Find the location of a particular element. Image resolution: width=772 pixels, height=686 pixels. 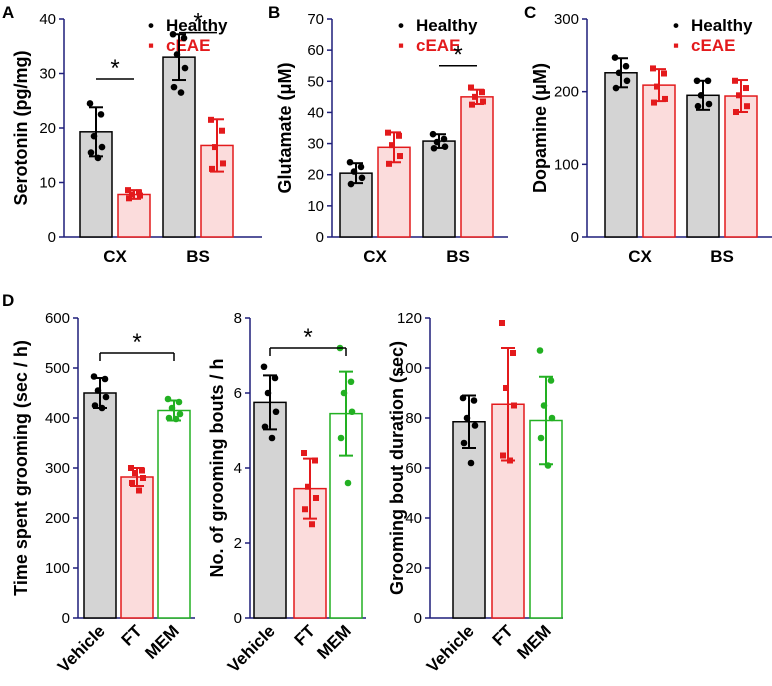

y-tick-label: 70 is located at coordinates (315, 19).